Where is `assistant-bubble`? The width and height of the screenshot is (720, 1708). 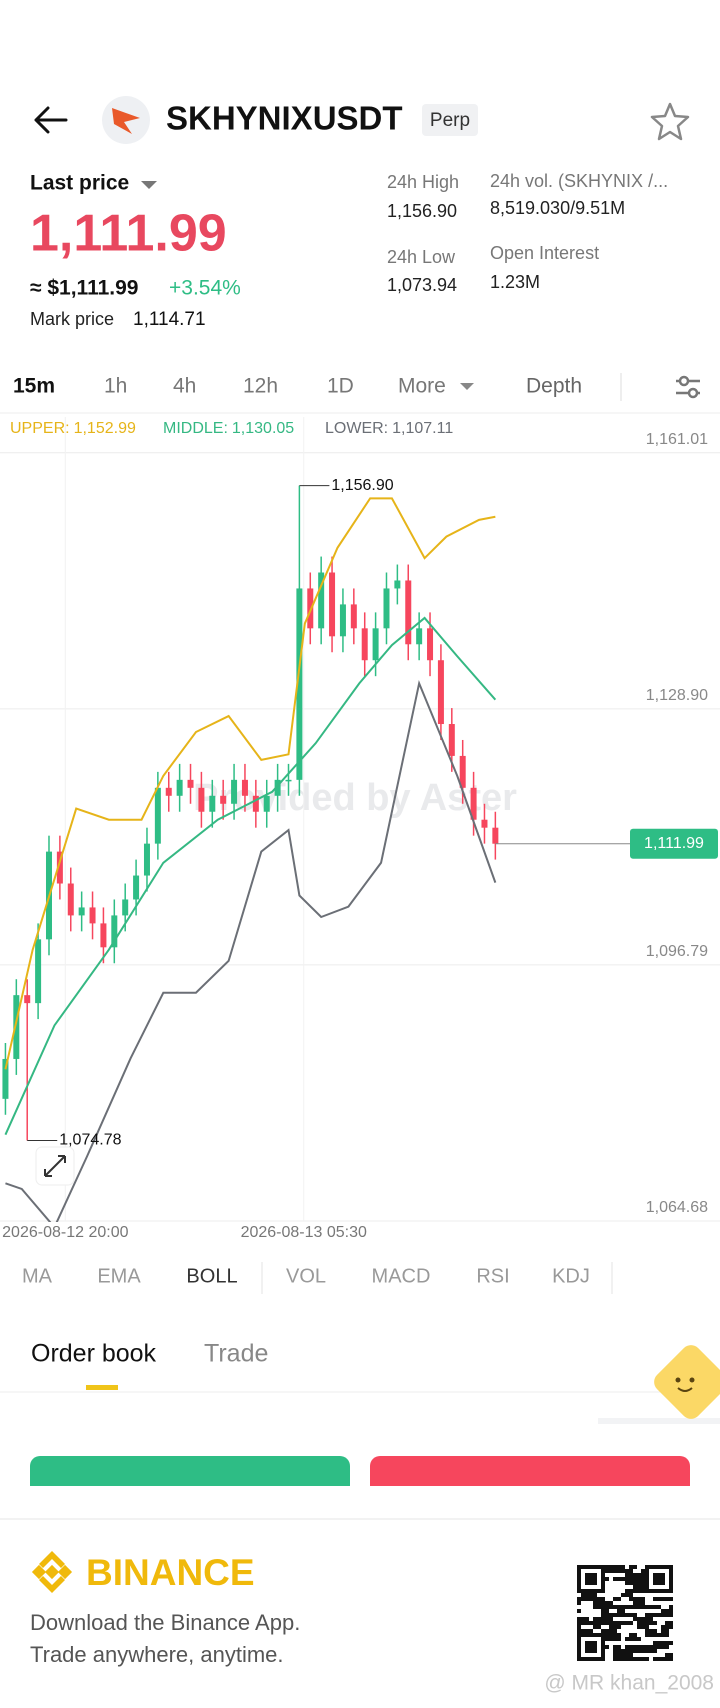 assistant-bubble is located at coordinates (685, 1382).